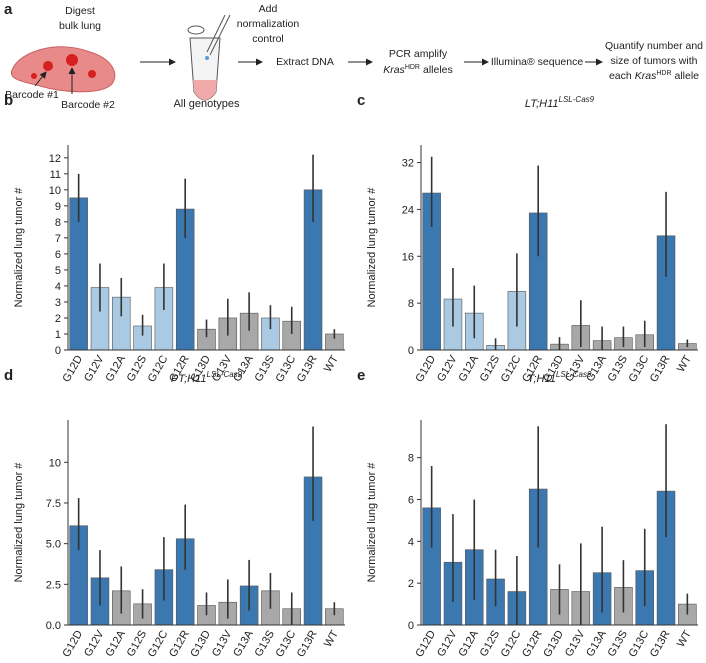  I want to click on y-tick-label: 11, so click(55, 175).